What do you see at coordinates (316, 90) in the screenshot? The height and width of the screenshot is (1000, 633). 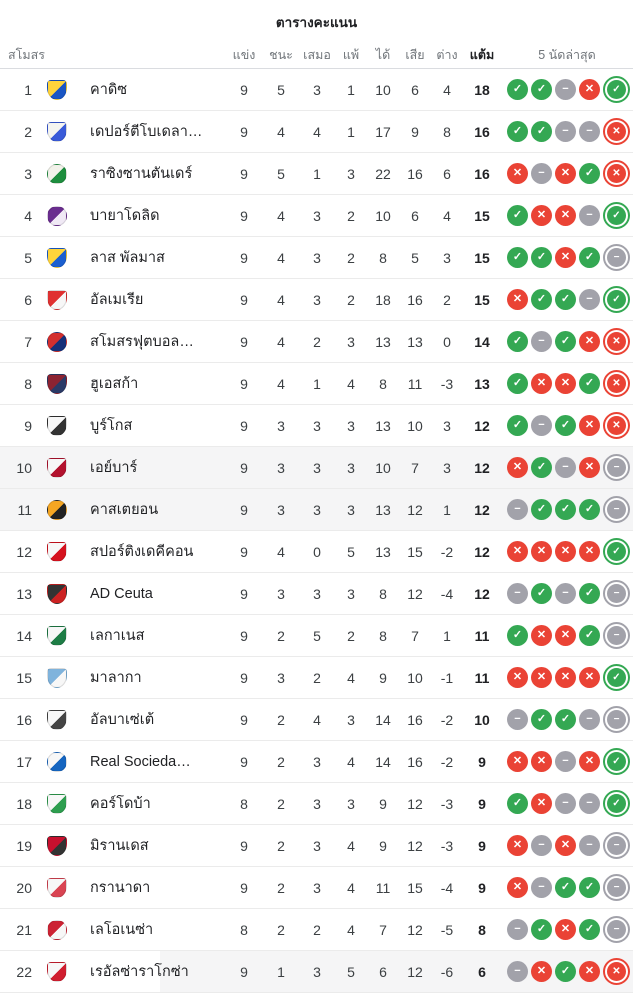 I see `table-row: 1 คาดิซ 9 5 3 1 10 6 4 18 ✓ ✓ − ✕ ✓` at bounding box center [316, 90].